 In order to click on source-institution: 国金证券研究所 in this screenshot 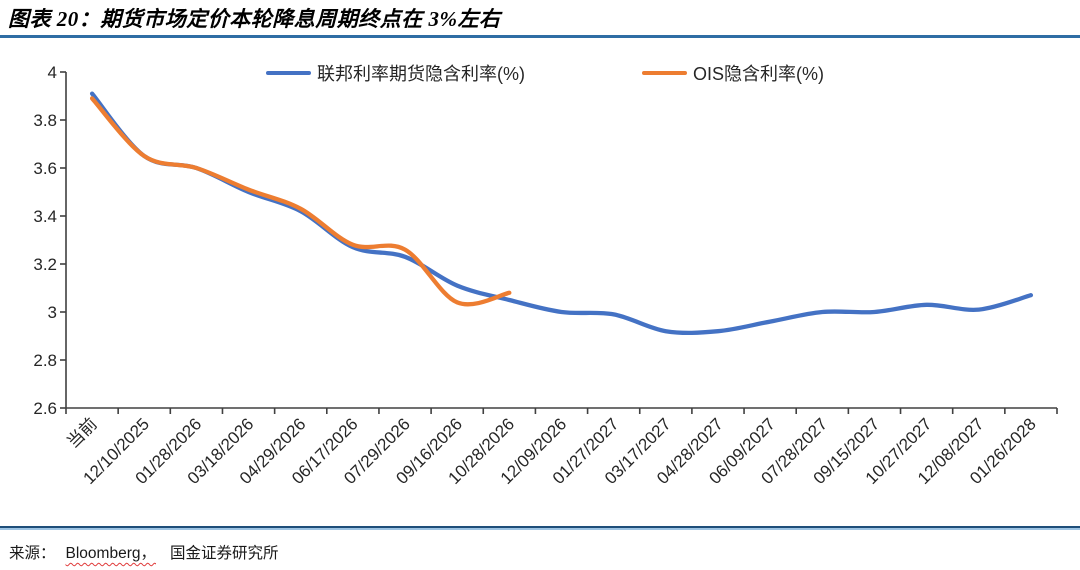, I will do `click(224, 553)`.